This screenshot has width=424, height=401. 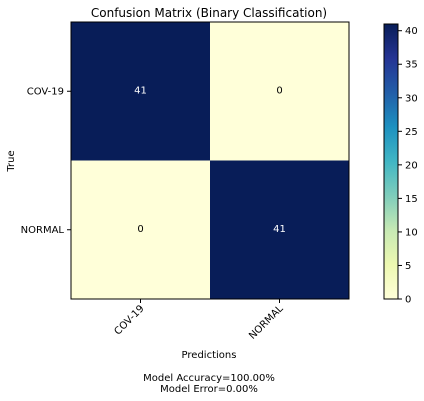 I want to click on colorbar-tick-label: 25, so click(x=411, y=132).